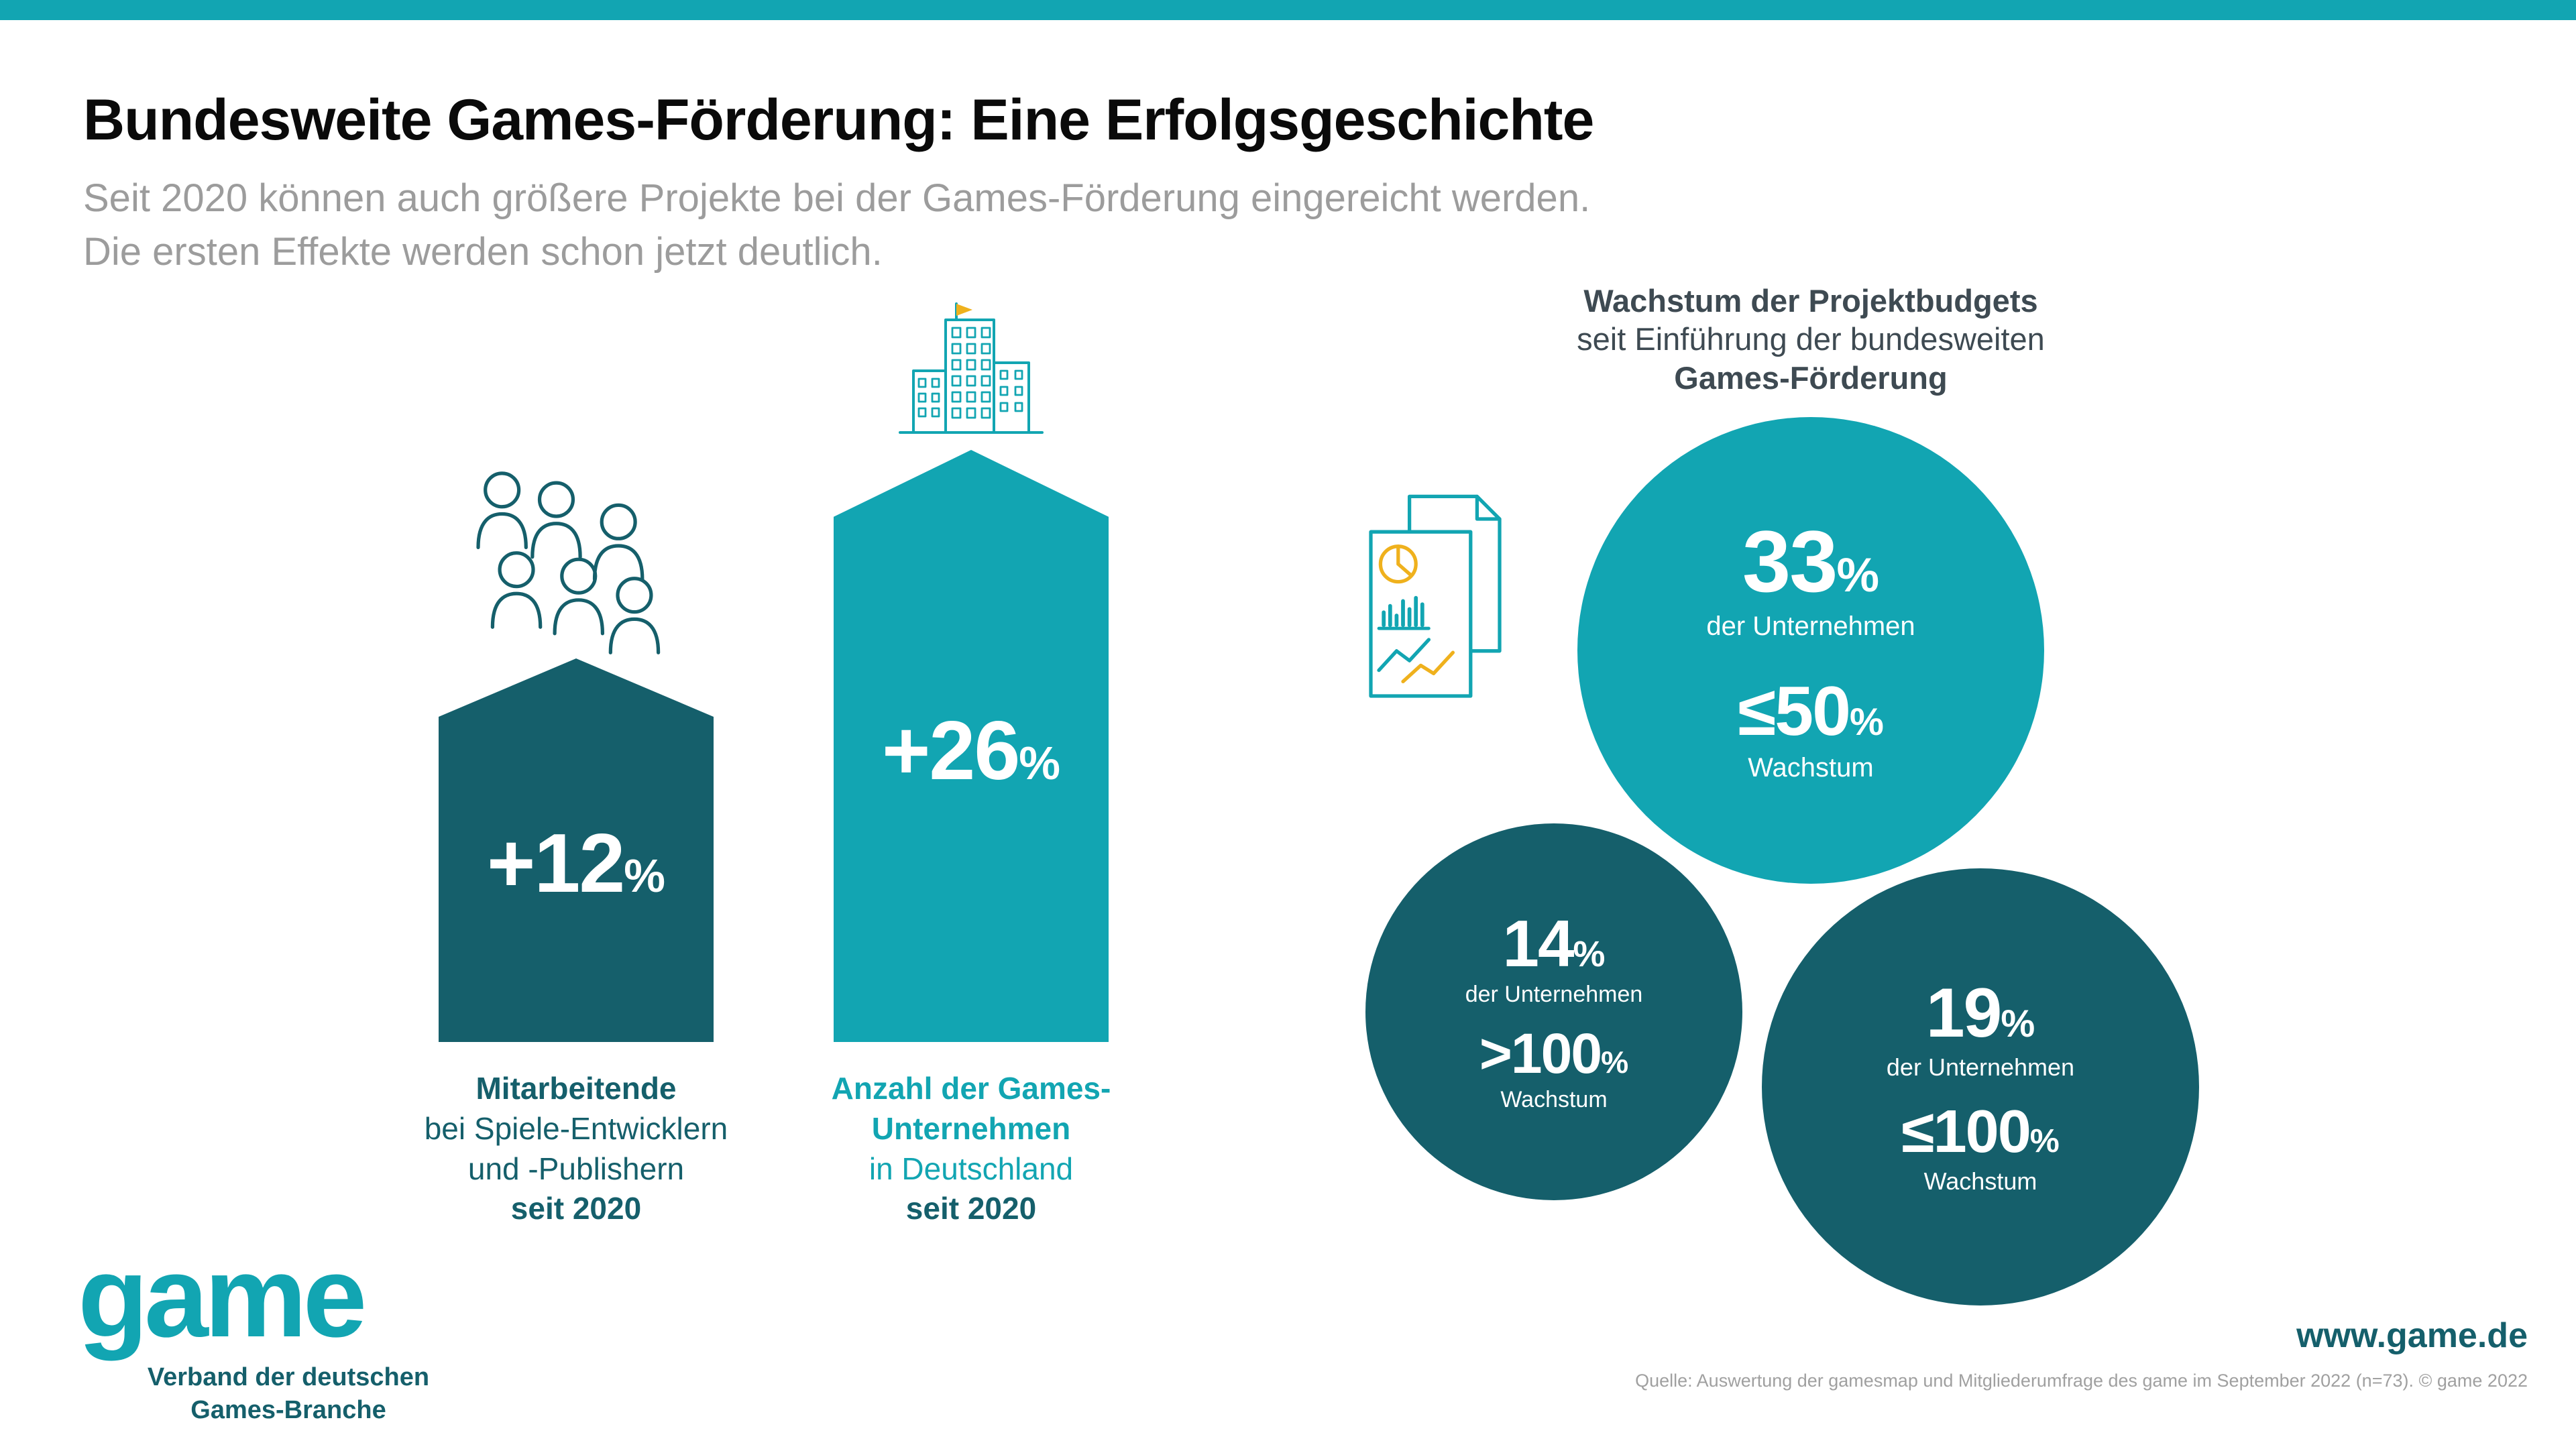 This screenshot has height=1449, width=2576. Describe the element at coordinates (971, 751) in the screenshot. I see `bar-companies-value: +26%` at that location.